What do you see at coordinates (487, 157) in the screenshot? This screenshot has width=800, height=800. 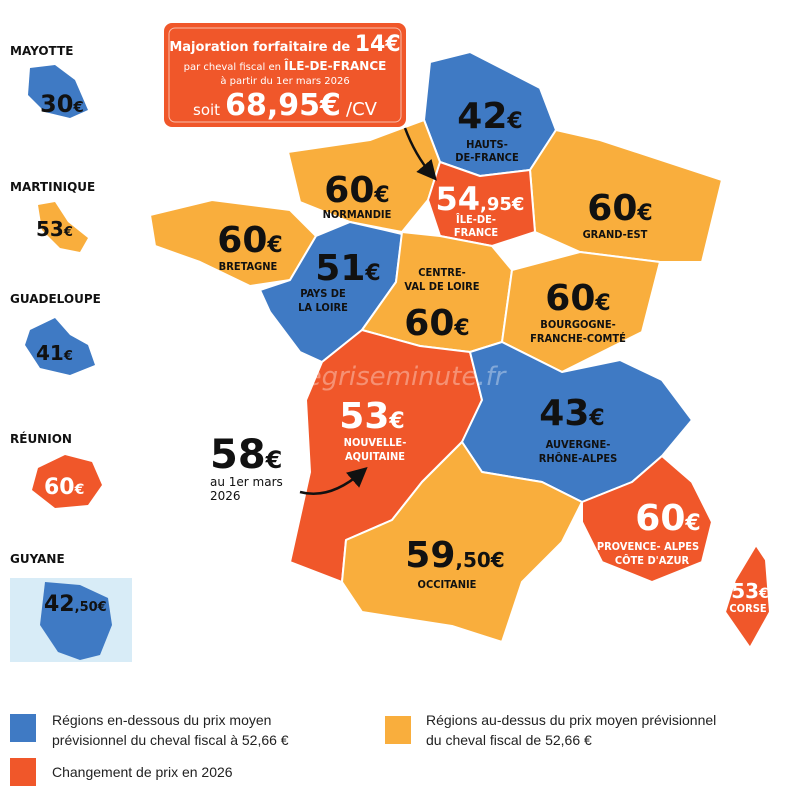 I see `svg-text: DE-FRANCE` at bounding box center [487, 157].